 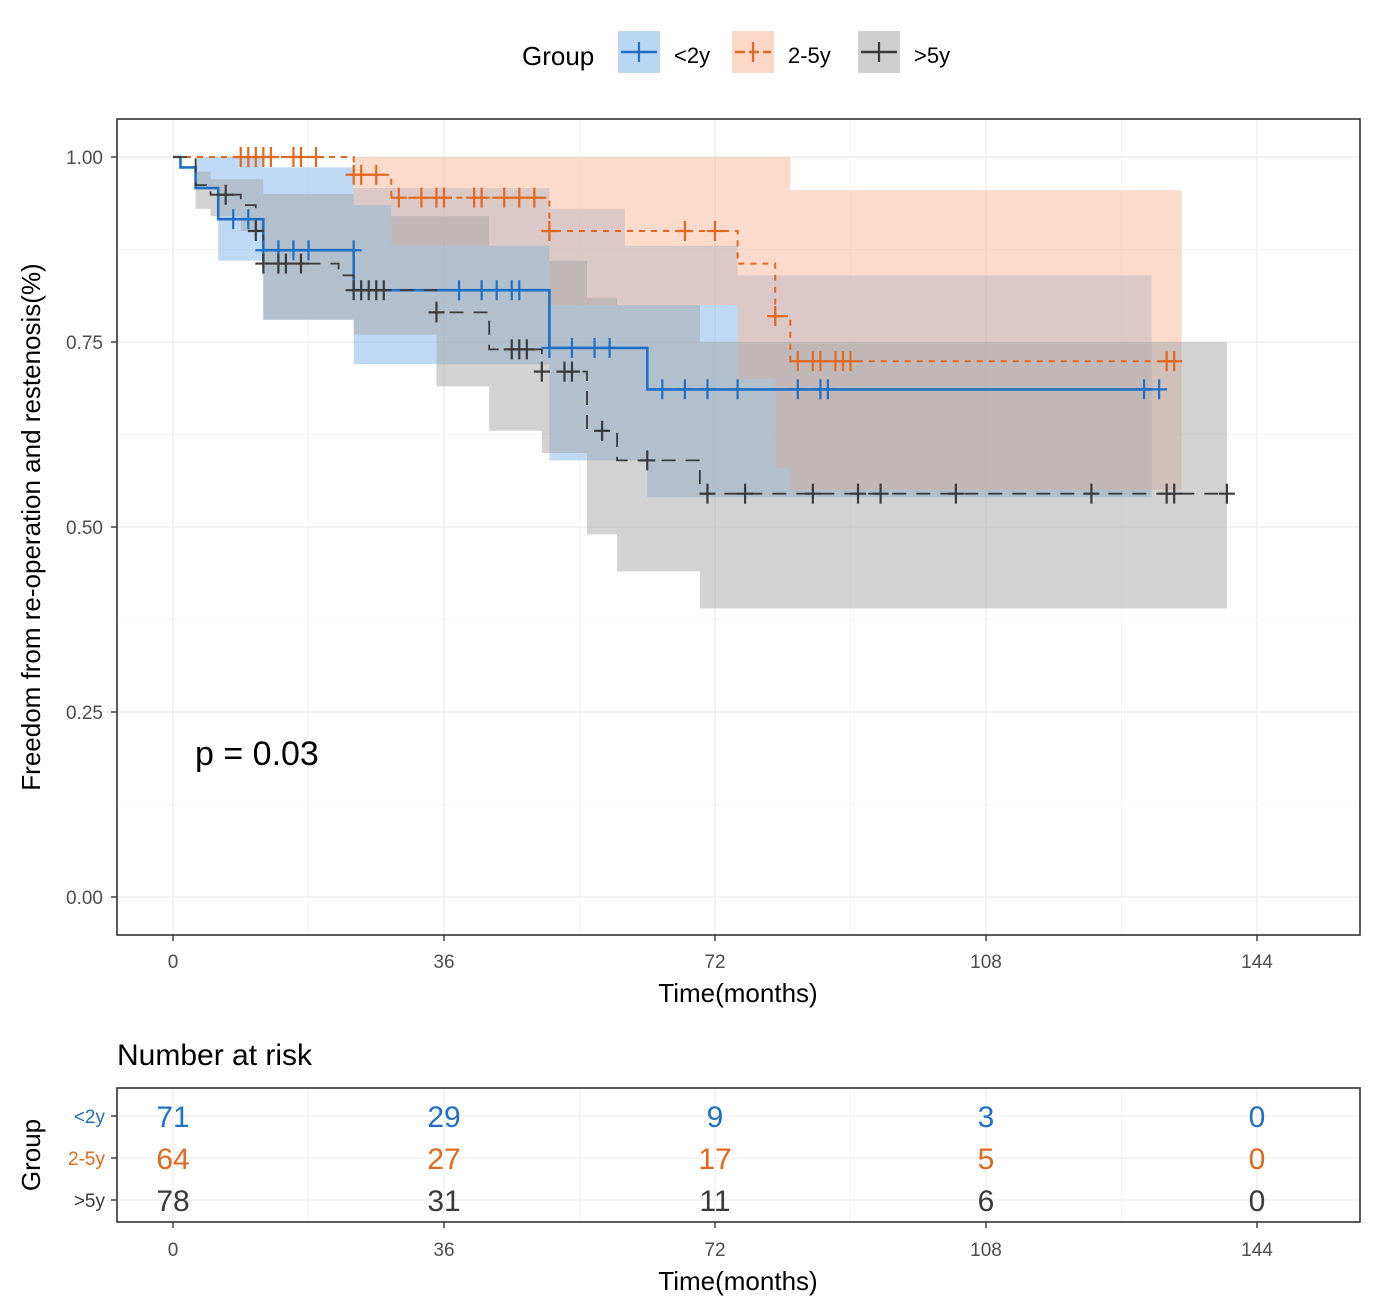 What do you see at coordinates (172, 1159) in the screenshot?
I see `risk-cell-2-5y: 64` at bounding box center [172, 1159].